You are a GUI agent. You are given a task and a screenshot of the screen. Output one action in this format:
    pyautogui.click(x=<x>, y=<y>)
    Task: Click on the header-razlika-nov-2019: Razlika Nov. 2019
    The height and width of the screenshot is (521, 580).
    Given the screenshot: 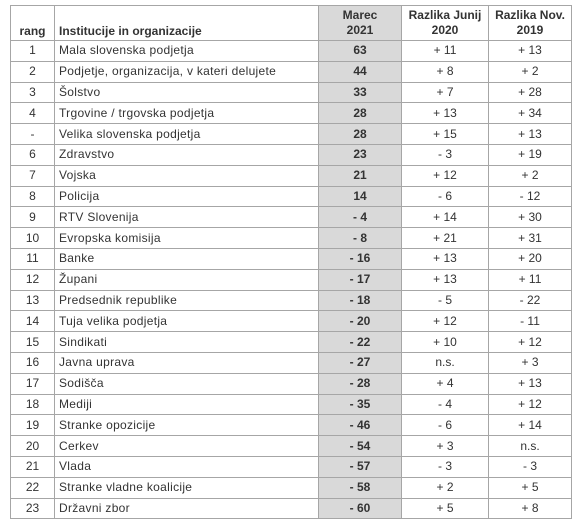 What is the action you would take?
    pyautogui.click(x=530, y=23)
    